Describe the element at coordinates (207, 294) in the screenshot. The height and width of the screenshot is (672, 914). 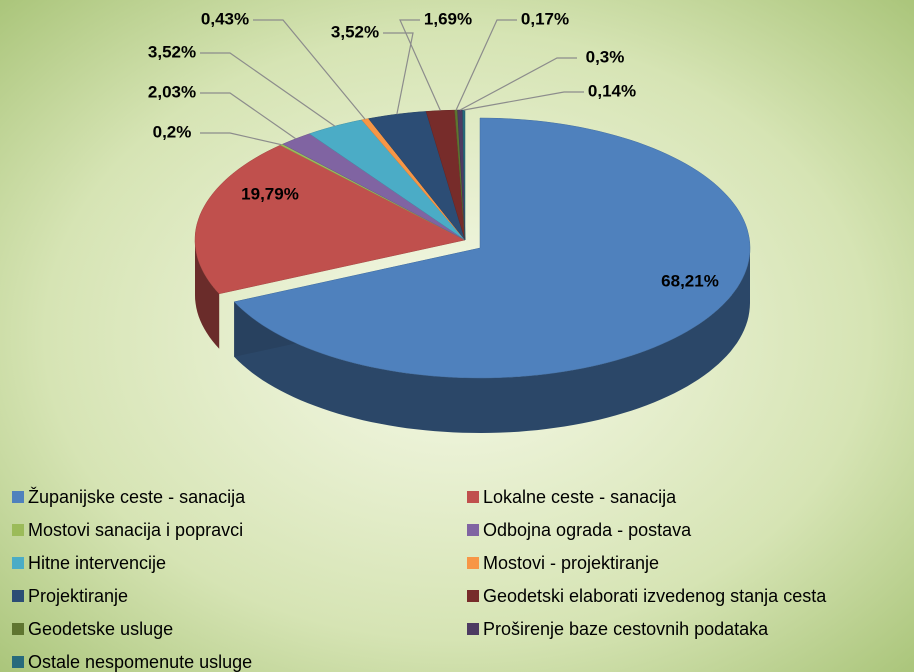
I see `slice-side` at that location.